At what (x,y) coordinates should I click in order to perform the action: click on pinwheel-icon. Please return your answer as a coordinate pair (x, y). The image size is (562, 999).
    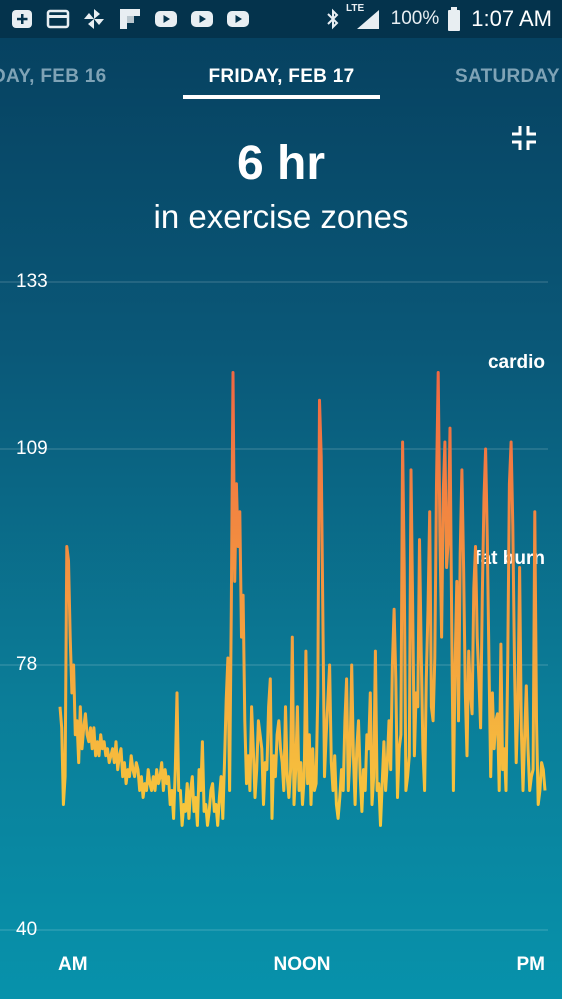
    Looking at the image, I should click on (94, 19).